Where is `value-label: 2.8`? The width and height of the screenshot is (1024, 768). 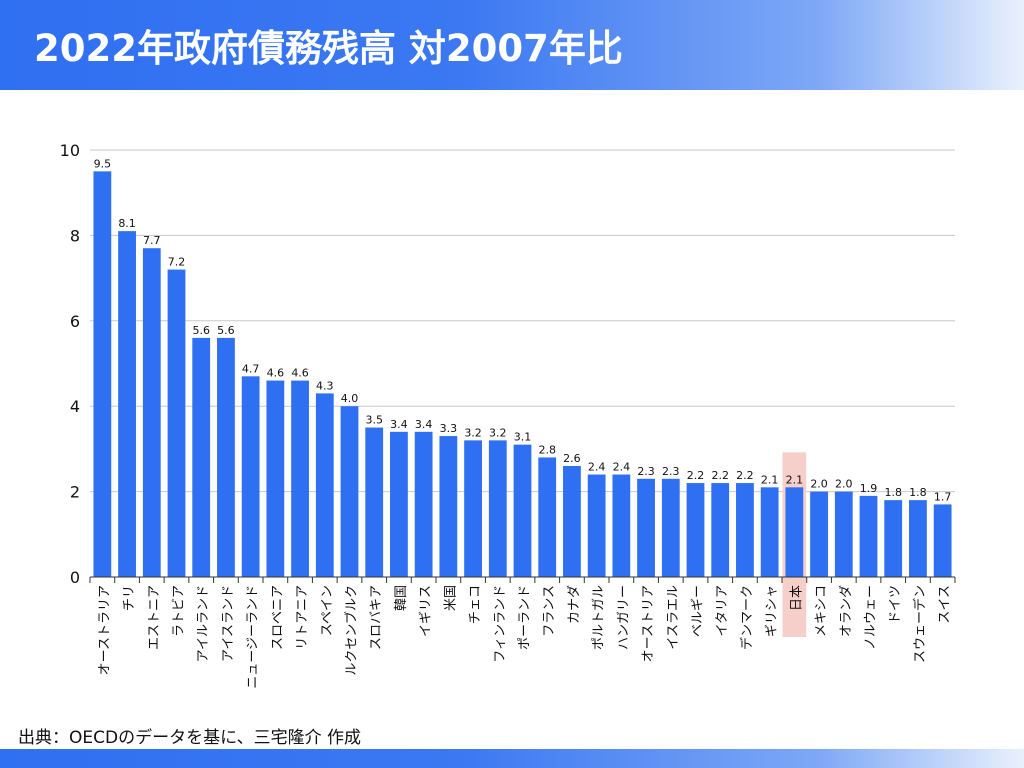
value-label: 2.8 is located at coordinates (547, 449).